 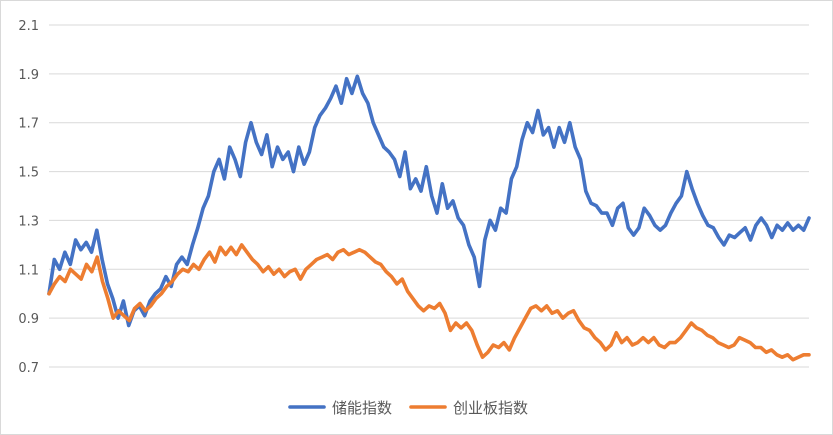 What do you see at coordinates (28, 75) in the screenshot?
I see `y-tick-label: 1.9` at bounding box center [28, 75].